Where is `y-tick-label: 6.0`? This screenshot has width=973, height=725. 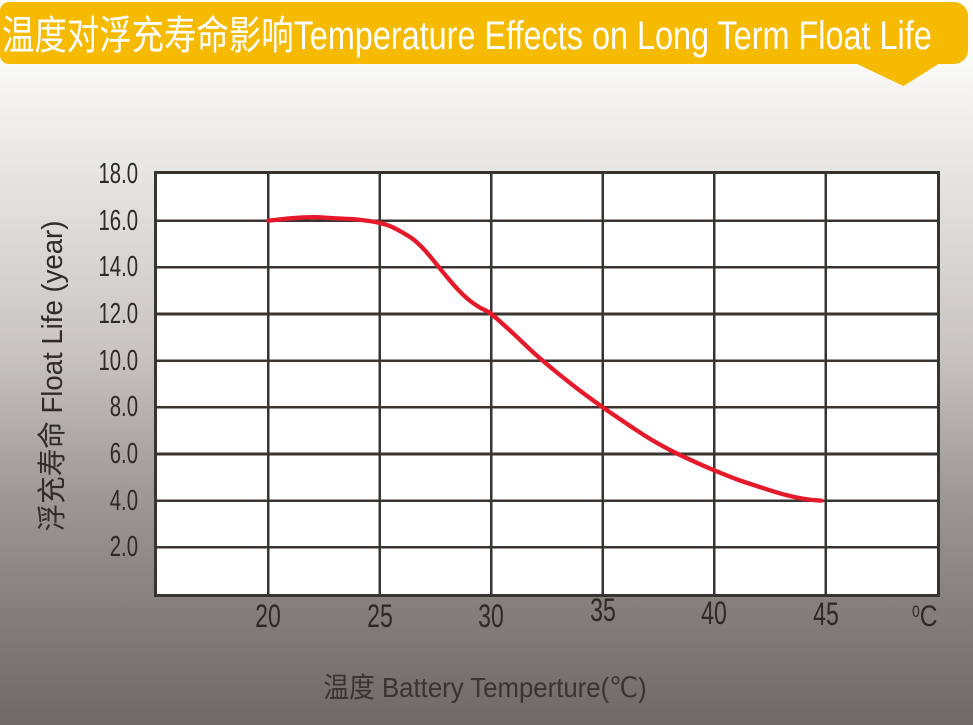 y-tick-label: 6.0 is located at coordinates (123, 454).